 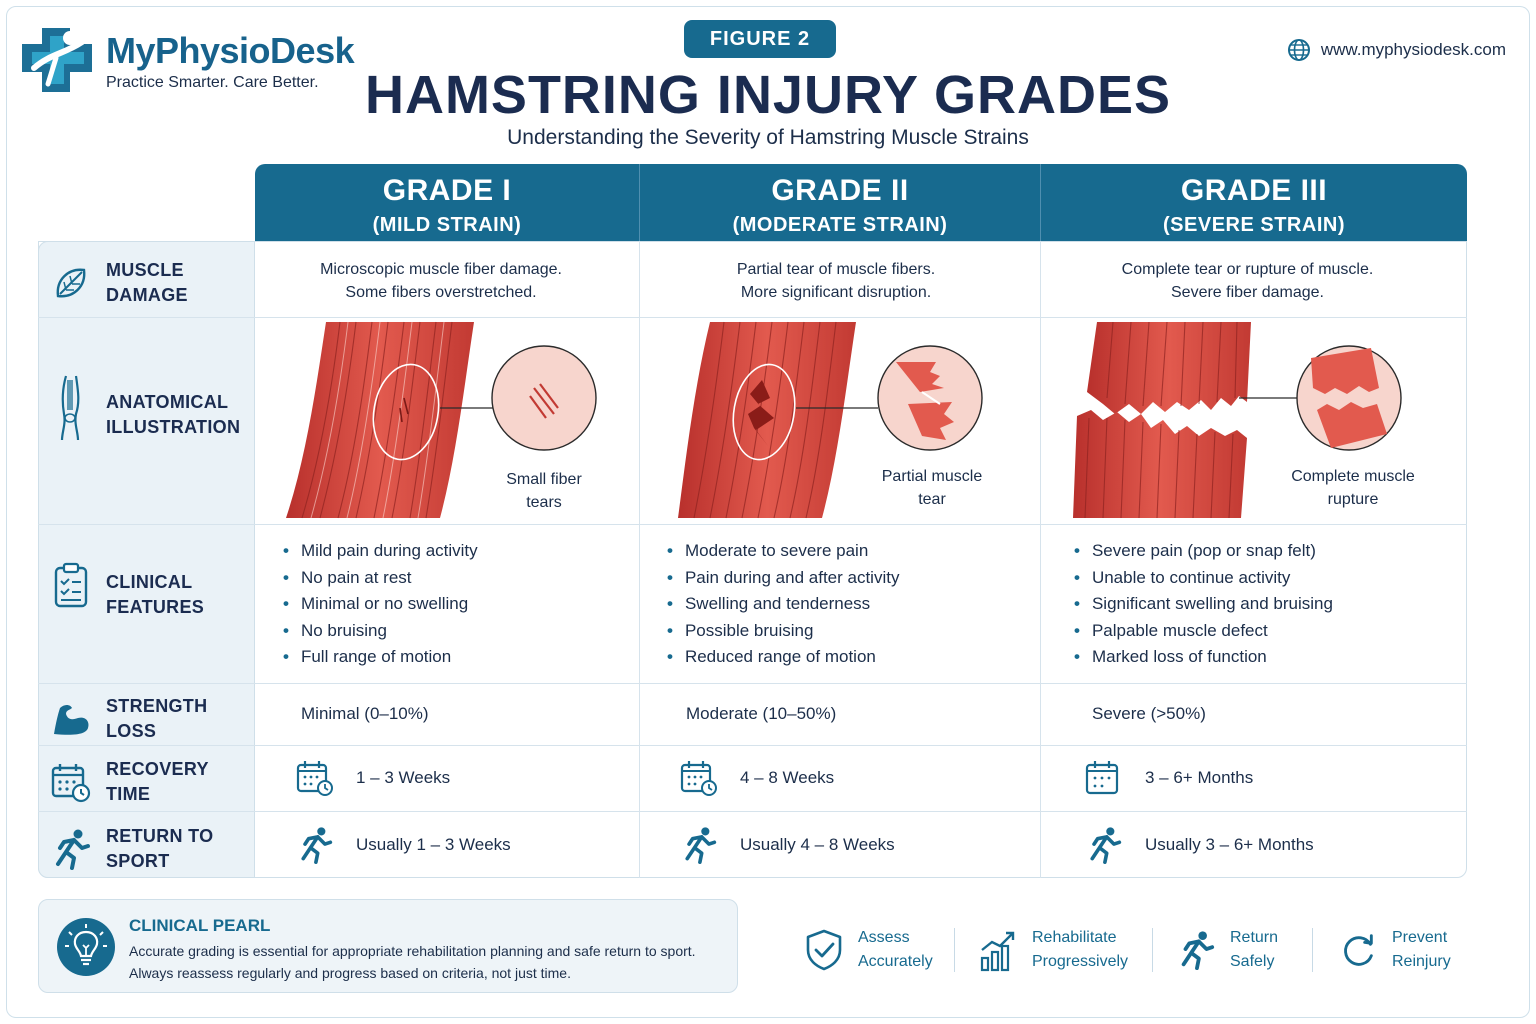 I want to click on shield-check-icon, so click(x=824, y=950).